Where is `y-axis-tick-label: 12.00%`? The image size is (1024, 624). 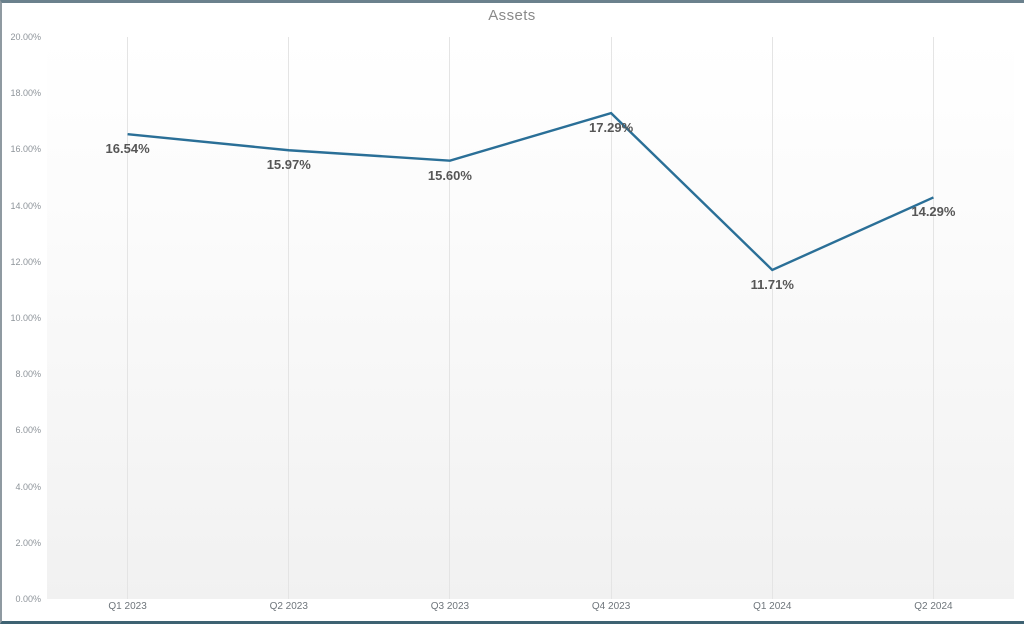
y-axis-tick-label: 12.00% is located at coordinates (25, 261).